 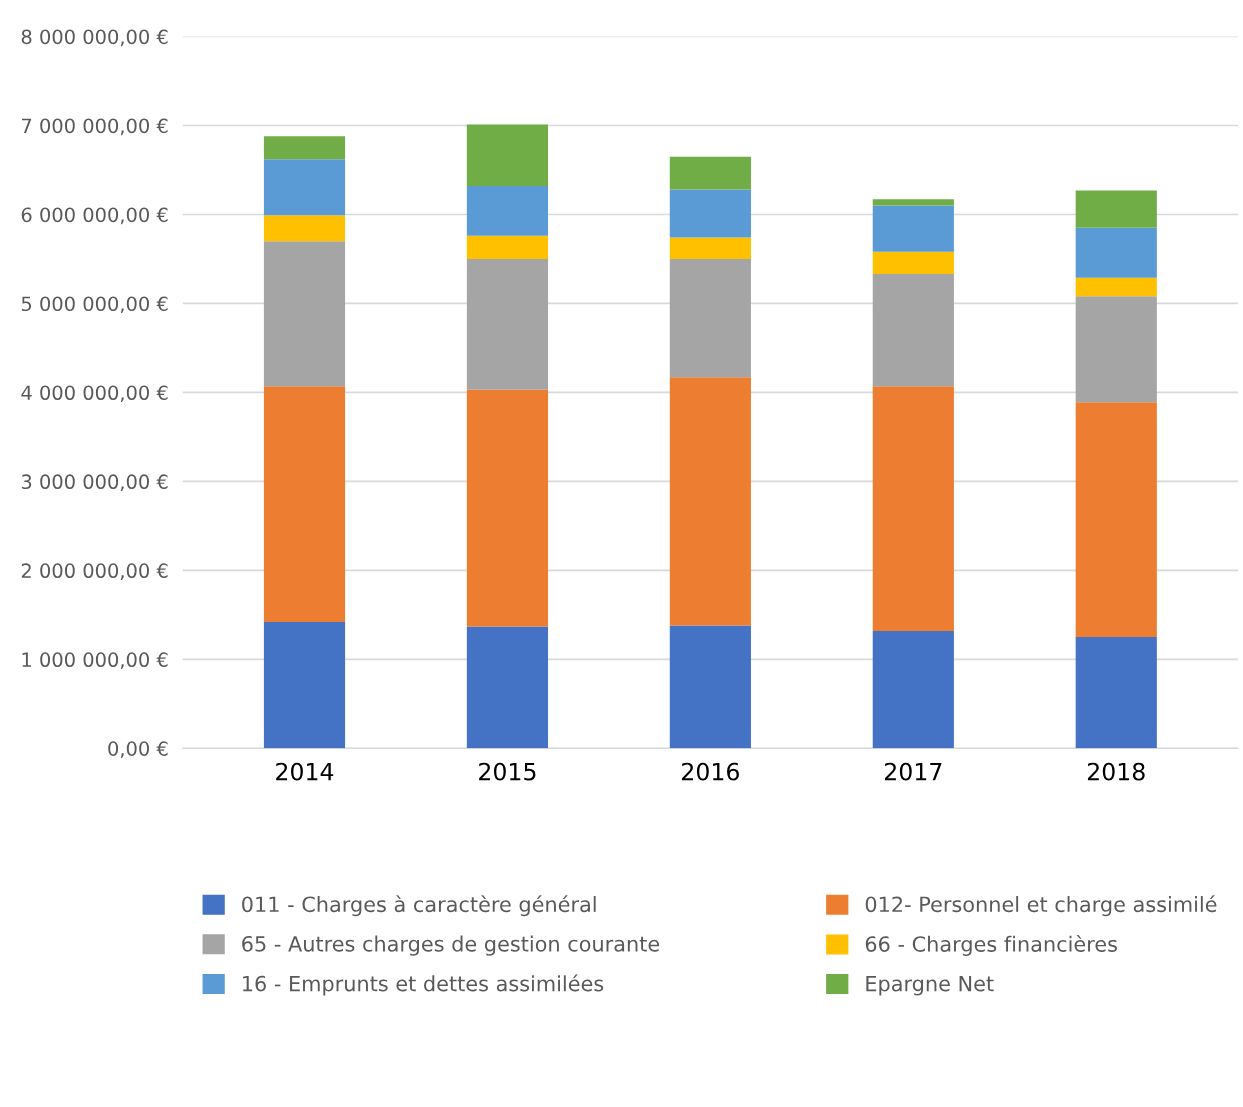 I want to click on legend-label: 16 - Emprunts et dettes assimilées, so click(x=423, y=985).